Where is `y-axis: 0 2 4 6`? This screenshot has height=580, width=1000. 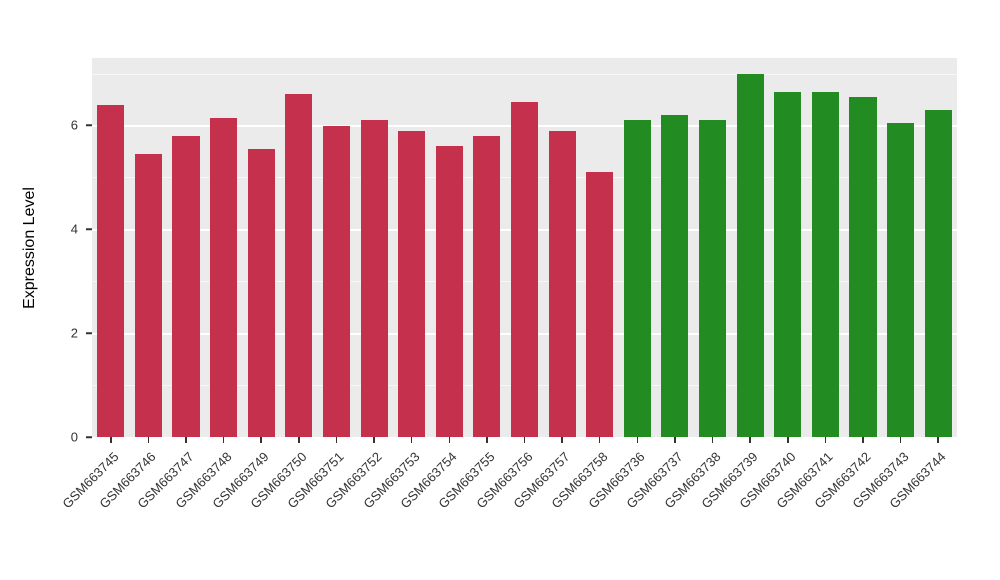
y-axis: 0 2 4 6 is located at coordinates (46, 251).